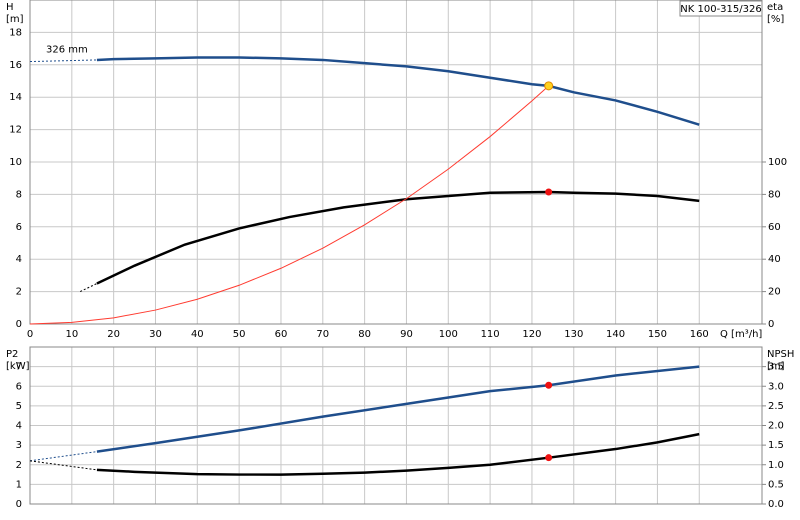 Image resolution: width=800 pixels, height=520 pixels. I want to click on y-tick-label: 14, so click(15, 97).